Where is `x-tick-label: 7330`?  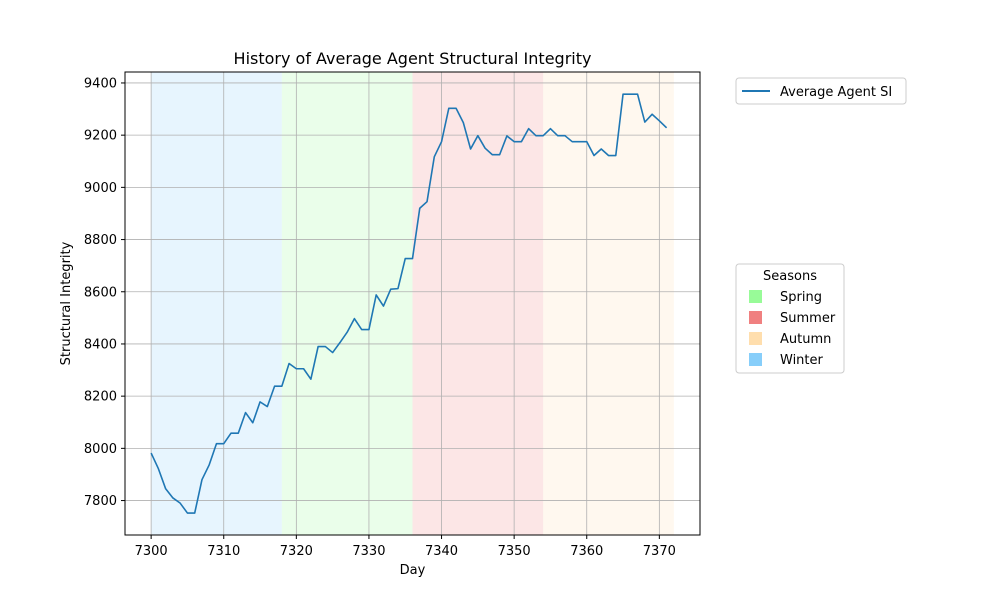
x-tick-label: 7330 is located at coordinates (368, 551).